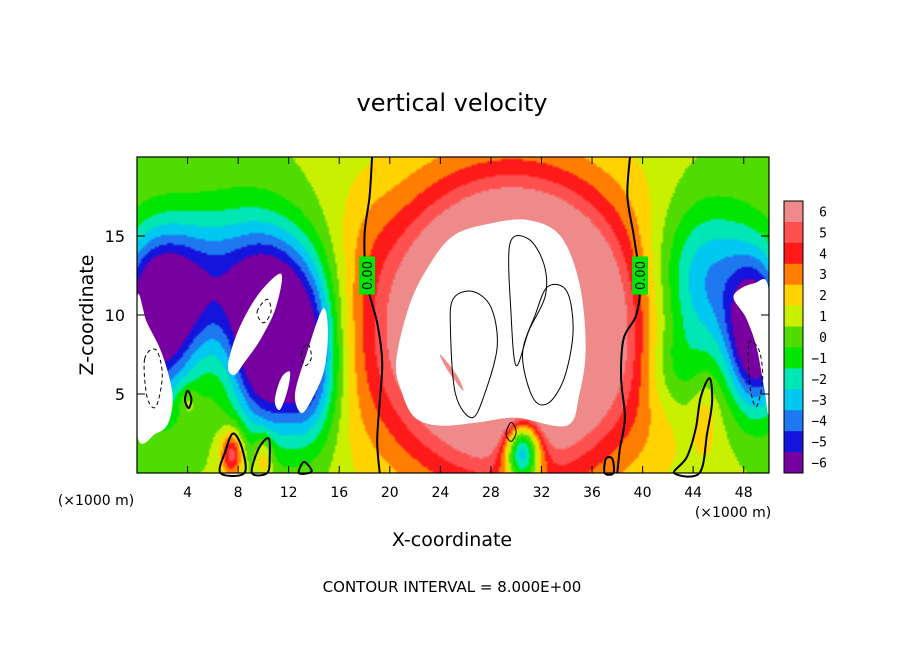  Describe the element at coordinates (823, 338) in the screenshot. I see `colorbar-level-label: 0` at that location.